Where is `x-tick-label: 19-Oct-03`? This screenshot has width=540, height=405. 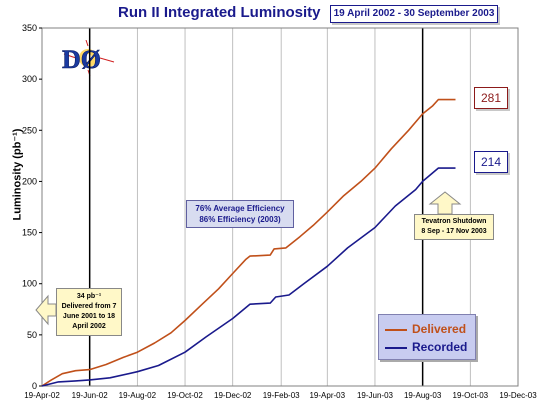 x-tick-label: 19-Oct-03 is located at coordinates (471, 395).